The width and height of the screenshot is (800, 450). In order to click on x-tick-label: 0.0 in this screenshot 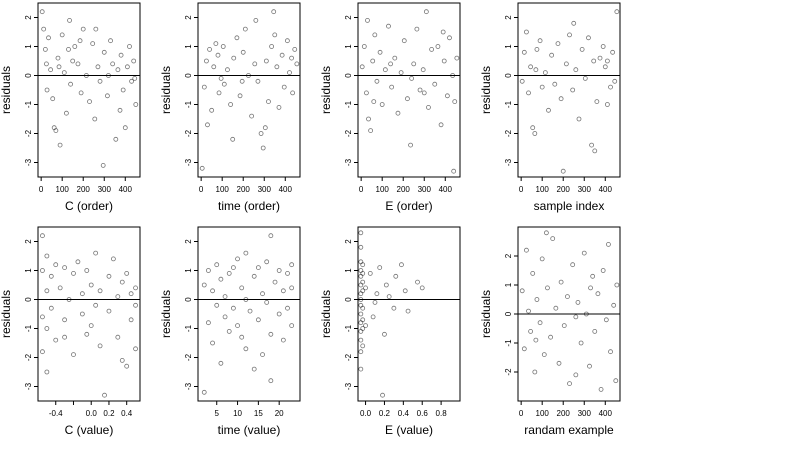, I will do `click(366, 413)`.